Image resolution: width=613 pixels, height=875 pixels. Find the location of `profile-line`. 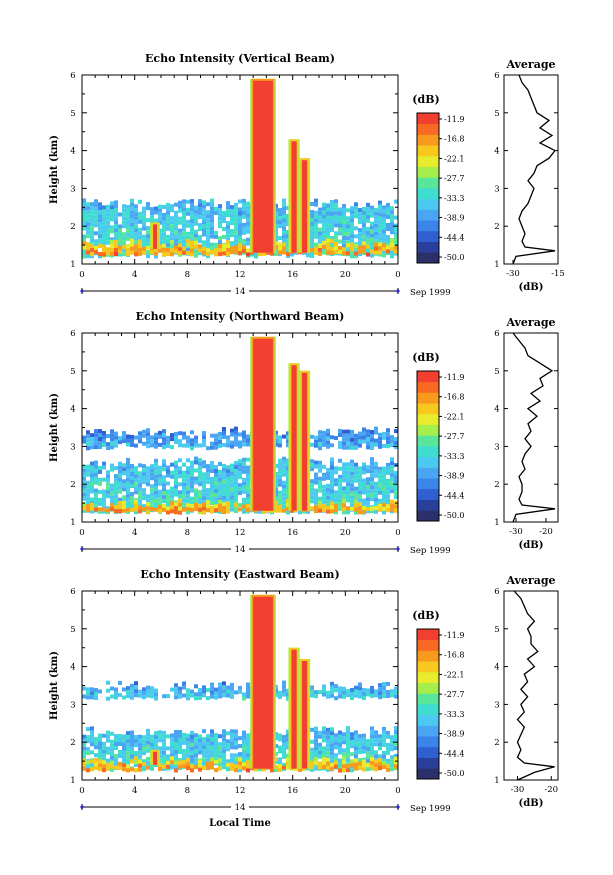

profile-line is located at coordinates (534, 685).